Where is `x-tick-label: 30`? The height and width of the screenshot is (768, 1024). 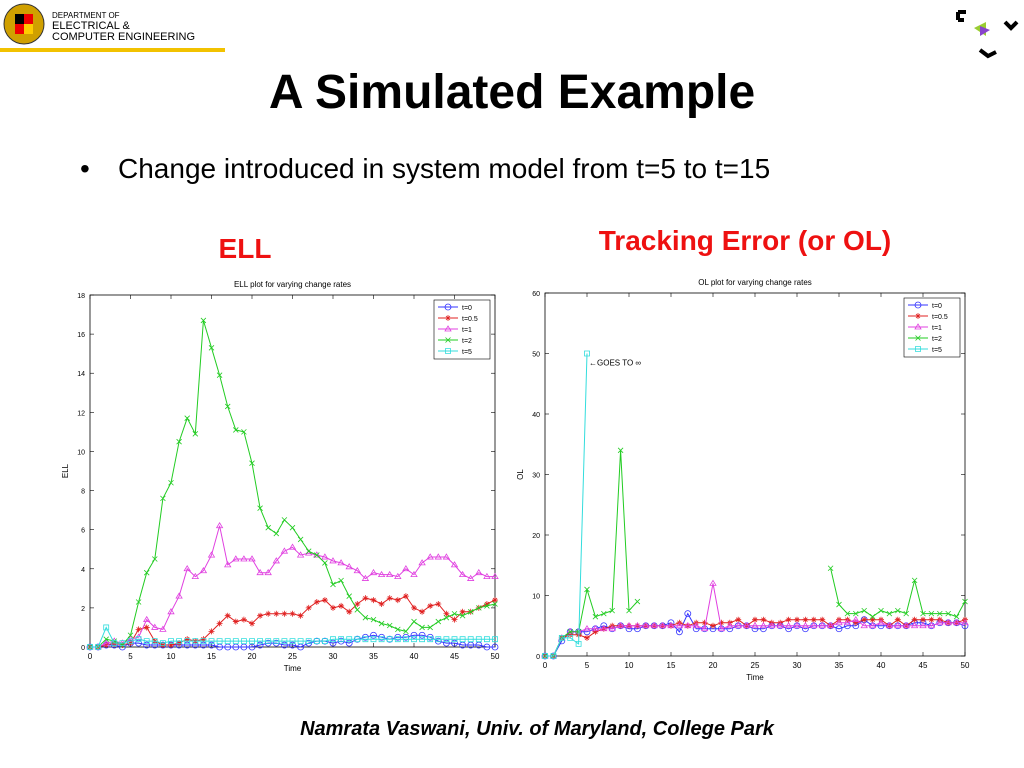 x-tick-label: 30 is located at coordinates (333, 656).